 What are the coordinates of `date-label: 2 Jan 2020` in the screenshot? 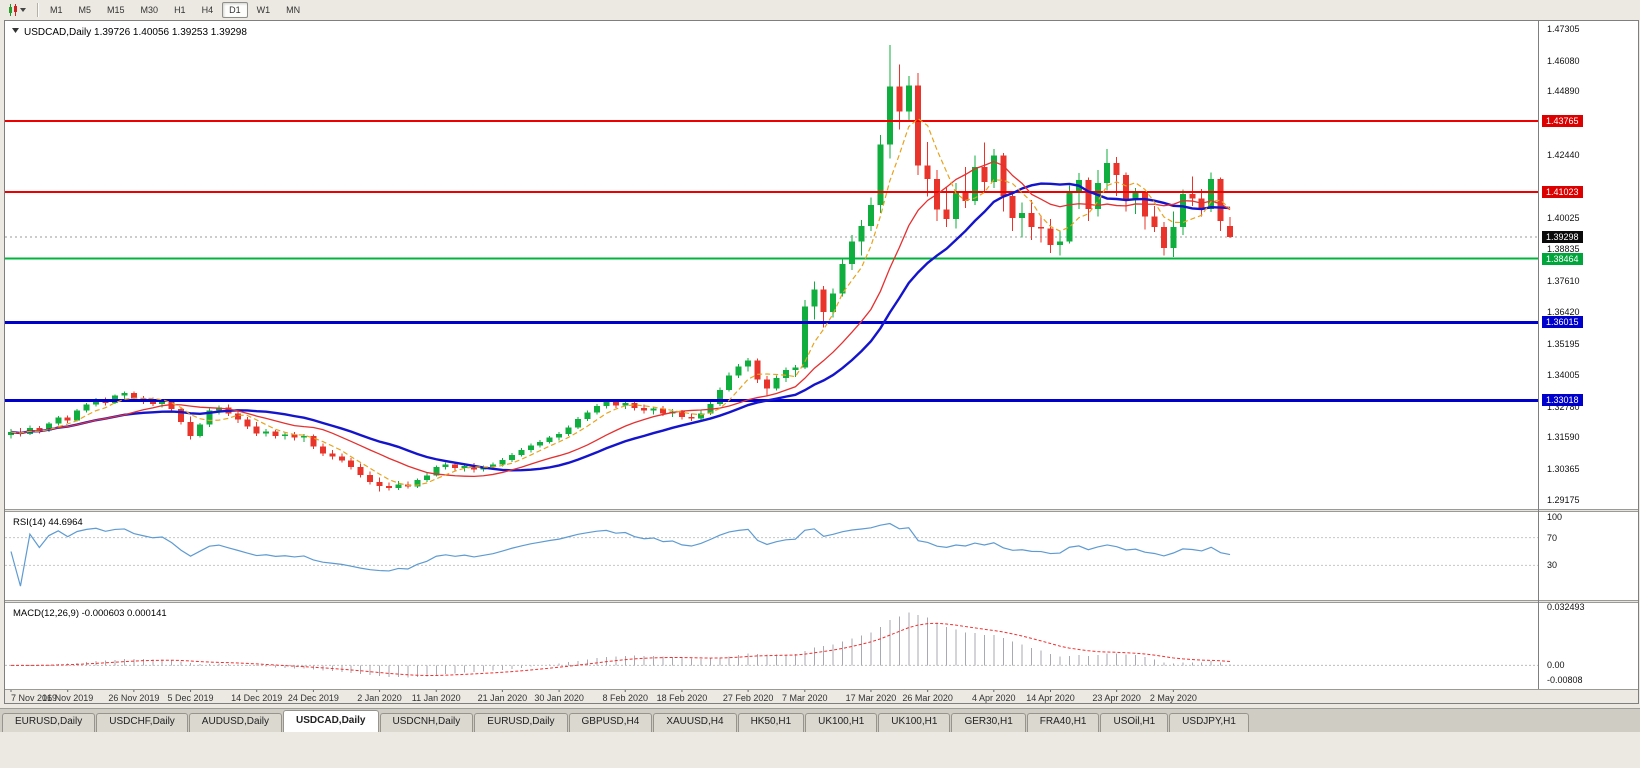 It's located at (379, 698).